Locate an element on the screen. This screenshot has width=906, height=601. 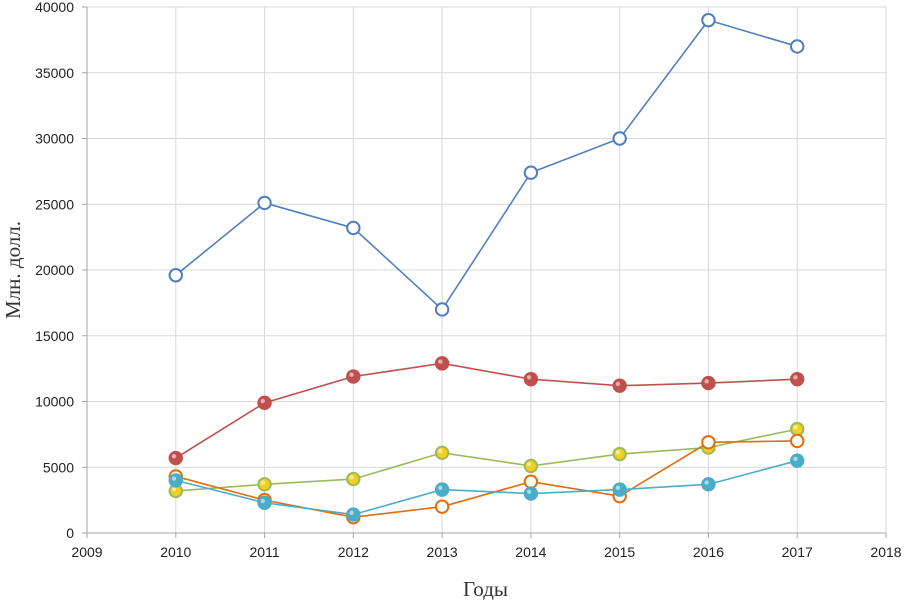
x-tick-label: 2015 is located at coordinates (619, 552).